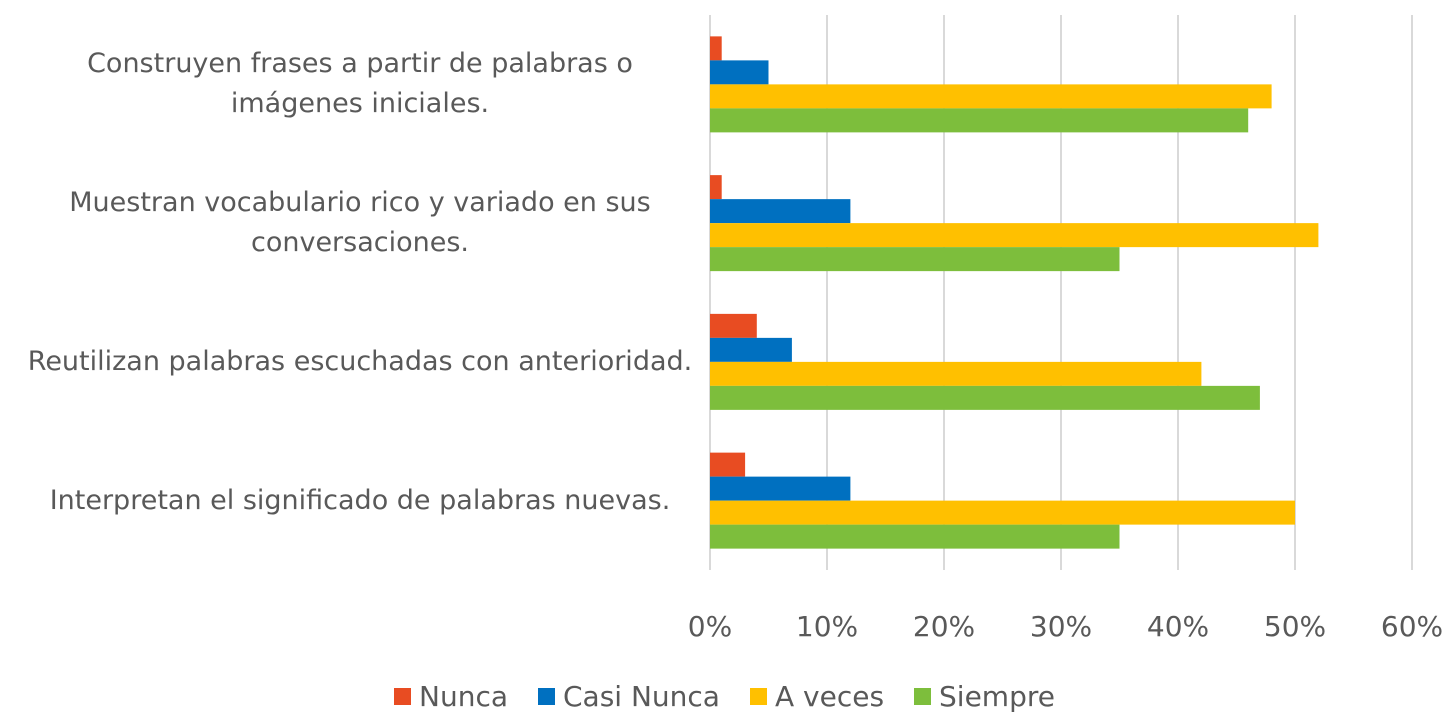 Image resolution: width=1449 pixels, height=717 pixels. What do you see at coordinates (724, 696) in the screenshot?
I see `legend: Nunca Casi Nunca A veces Siempre` at bounding box center [724, 696].